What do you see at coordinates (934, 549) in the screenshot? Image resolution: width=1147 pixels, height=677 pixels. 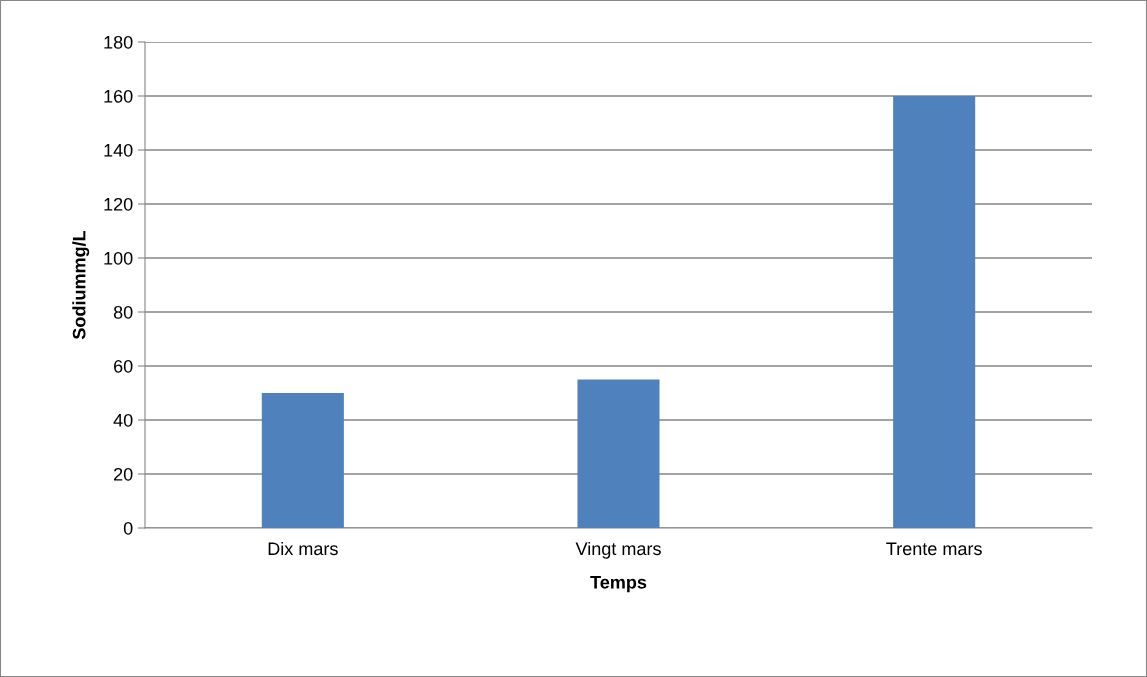 I see `x-tick-label: Trente mars` at bounding box center [934, 549].